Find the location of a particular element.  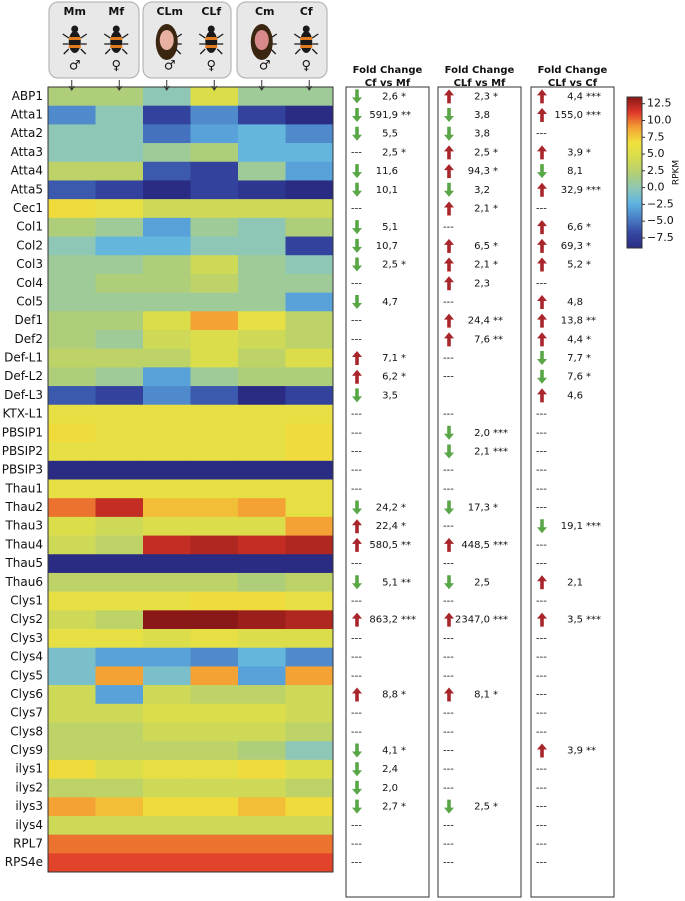

fold-value: 32,9 is located at coordinates (572, 190).